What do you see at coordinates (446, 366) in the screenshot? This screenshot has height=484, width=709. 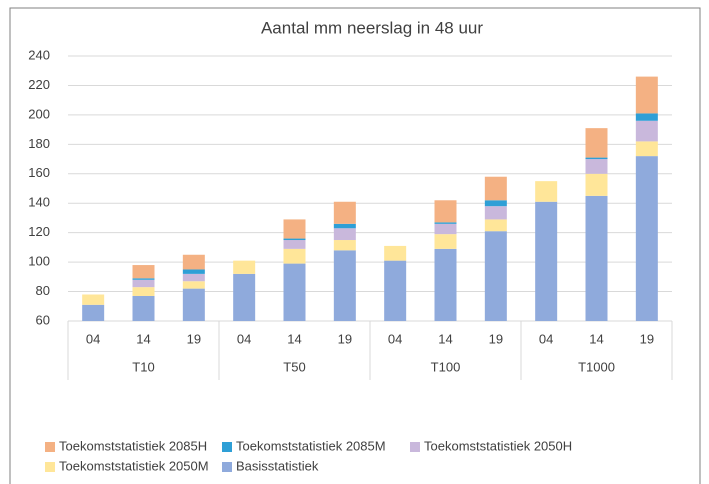 I see `group-label: T100` at bounding box center [446, 366].